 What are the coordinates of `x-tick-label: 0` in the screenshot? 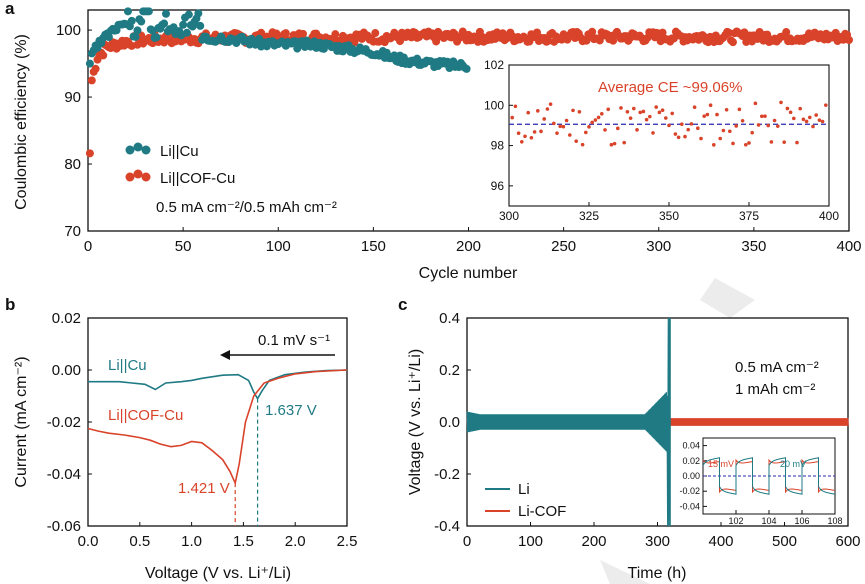 It's located at (88, 246).